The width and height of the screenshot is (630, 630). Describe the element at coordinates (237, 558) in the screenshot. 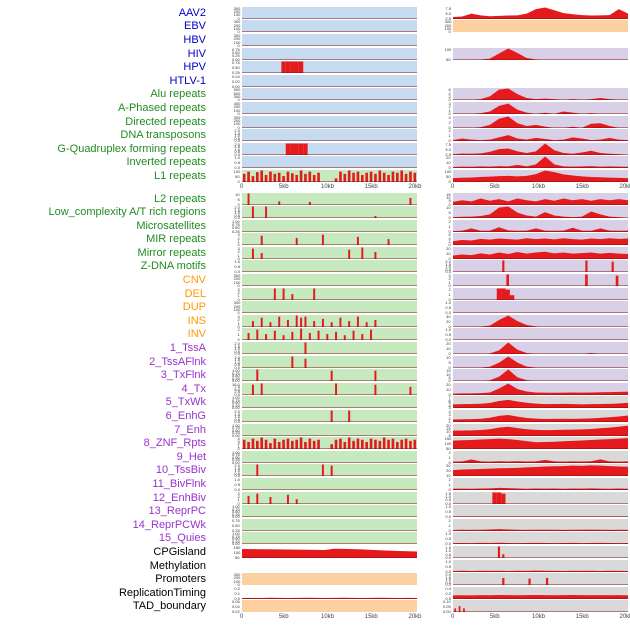

I see `y-tick-label: 50` at that location.